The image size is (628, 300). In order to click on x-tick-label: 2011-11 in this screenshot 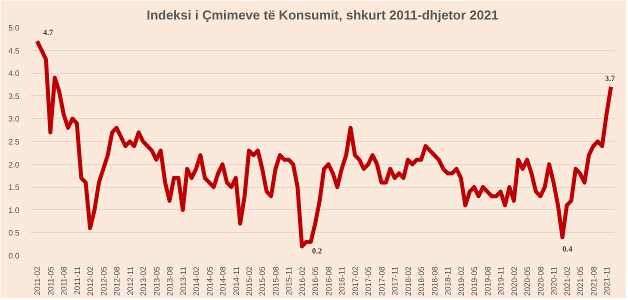, I will do `click(77, 280)`.